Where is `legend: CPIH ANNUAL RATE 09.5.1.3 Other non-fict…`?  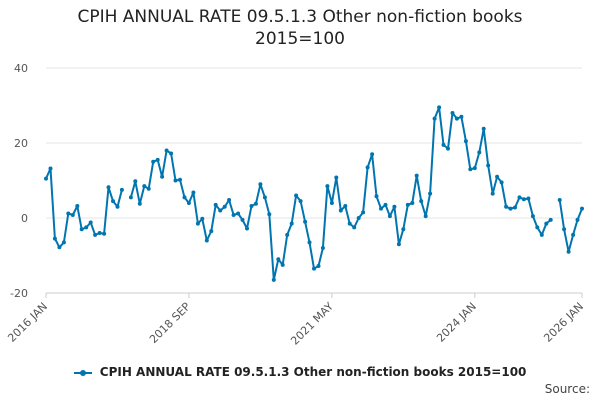 legend: CPIH ANNUAL RATE 09.5.1.3 Other non-fict… is located at coordinates (300, 372).